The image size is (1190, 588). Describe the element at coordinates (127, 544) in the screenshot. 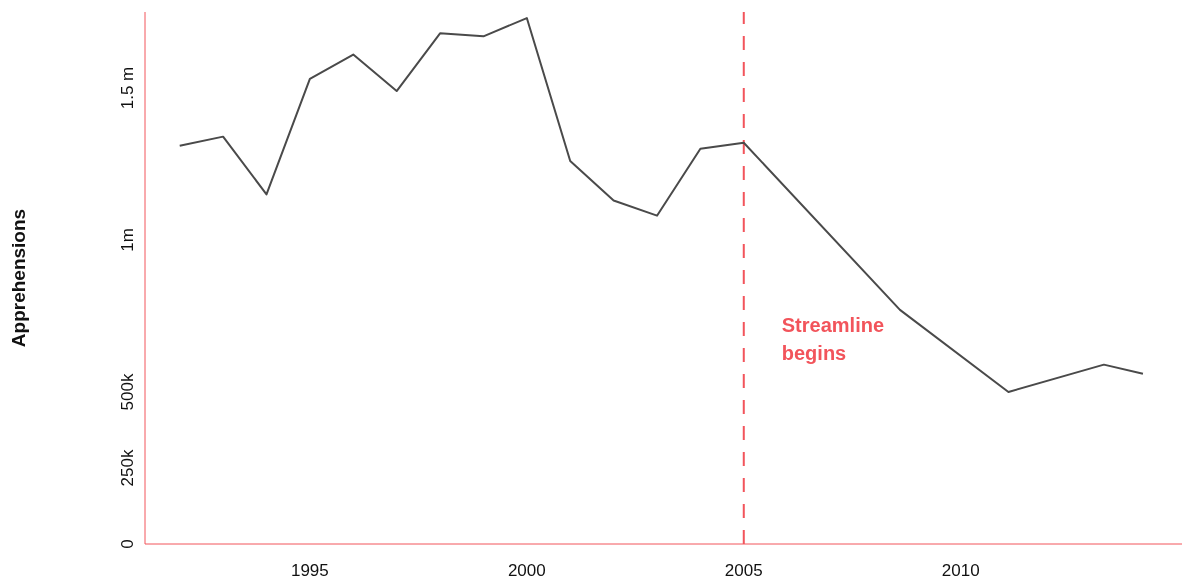

I see `y-tick-label: 0` at that location.